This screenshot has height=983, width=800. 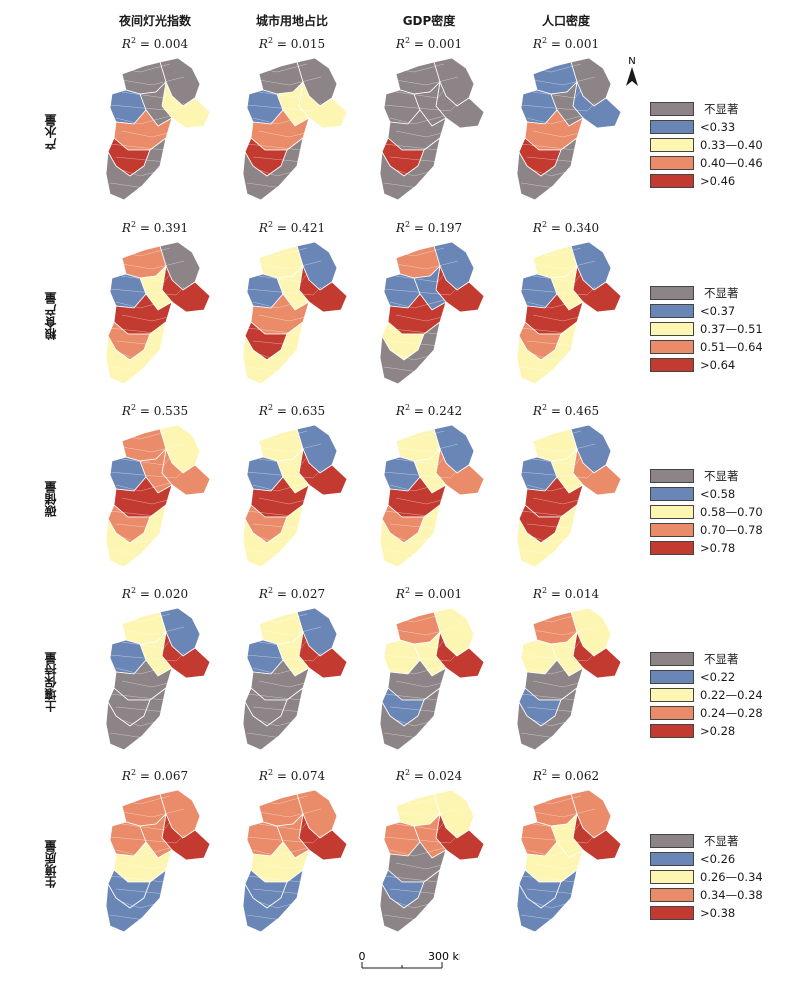 What do you see at coordinates (720, 163) in the screenshot?
I see `legend-item: 0.40—0.46` at bounding box center [720, 163].